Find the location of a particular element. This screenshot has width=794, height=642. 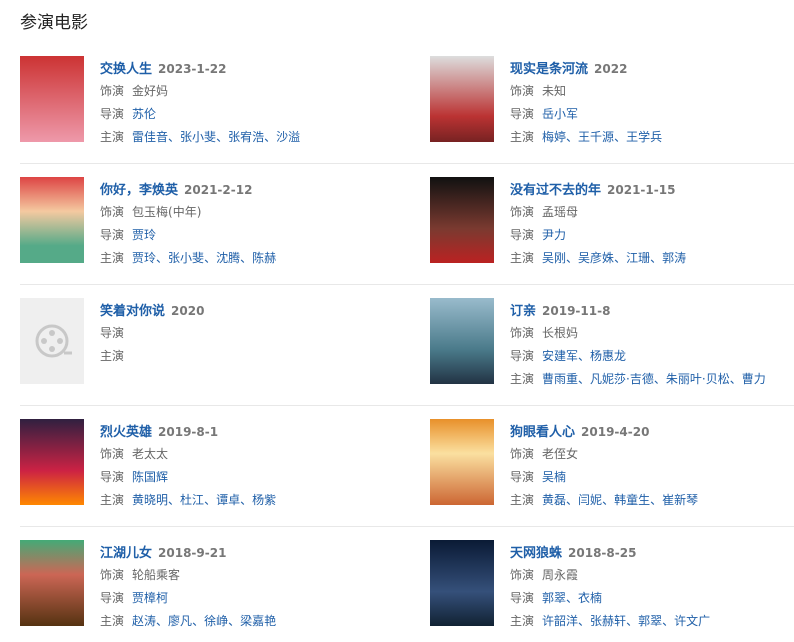

person-link: 陈国辉 is located at coordinates (150, 477).